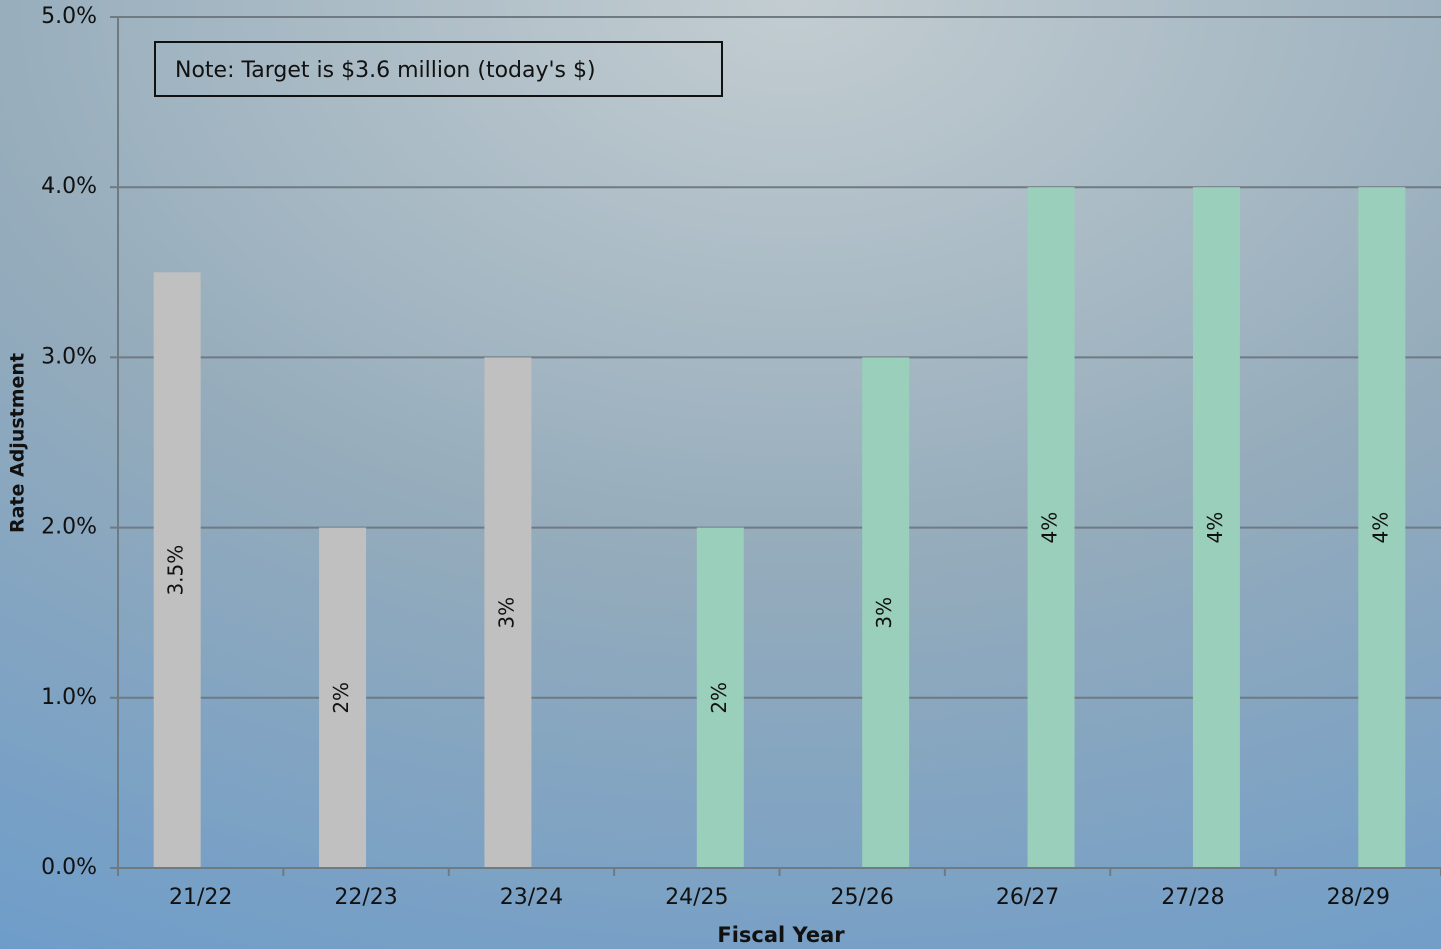 The image size is (1441, 949). Describe the element at coordinates (861, 897) in the screenshot. I see `x-tick-label: 25/26` at that location.